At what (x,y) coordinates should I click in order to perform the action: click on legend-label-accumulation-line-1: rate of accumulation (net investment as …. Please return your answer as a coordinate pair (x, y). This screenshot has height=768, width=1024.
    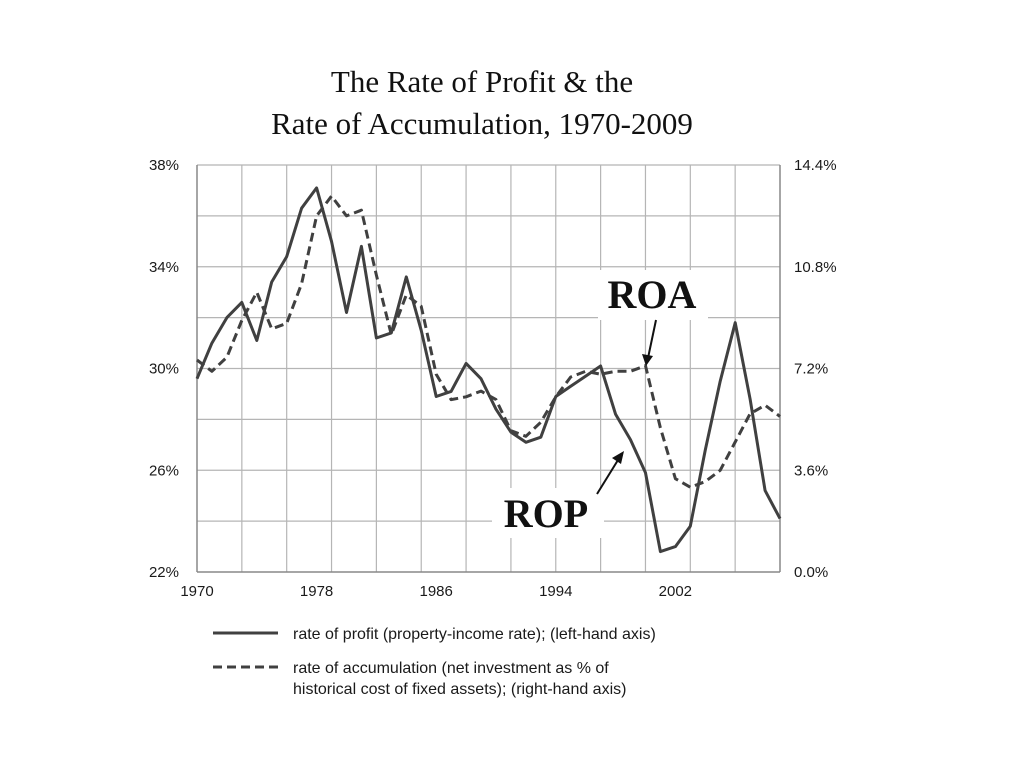
    Looking at the image, I should click on (451, 668).